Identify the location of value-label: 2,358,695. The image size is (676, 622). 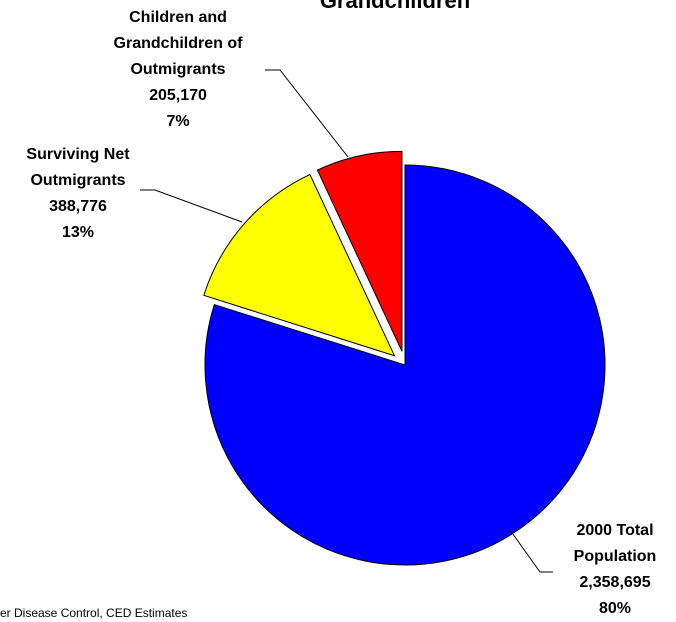
(615, 582).